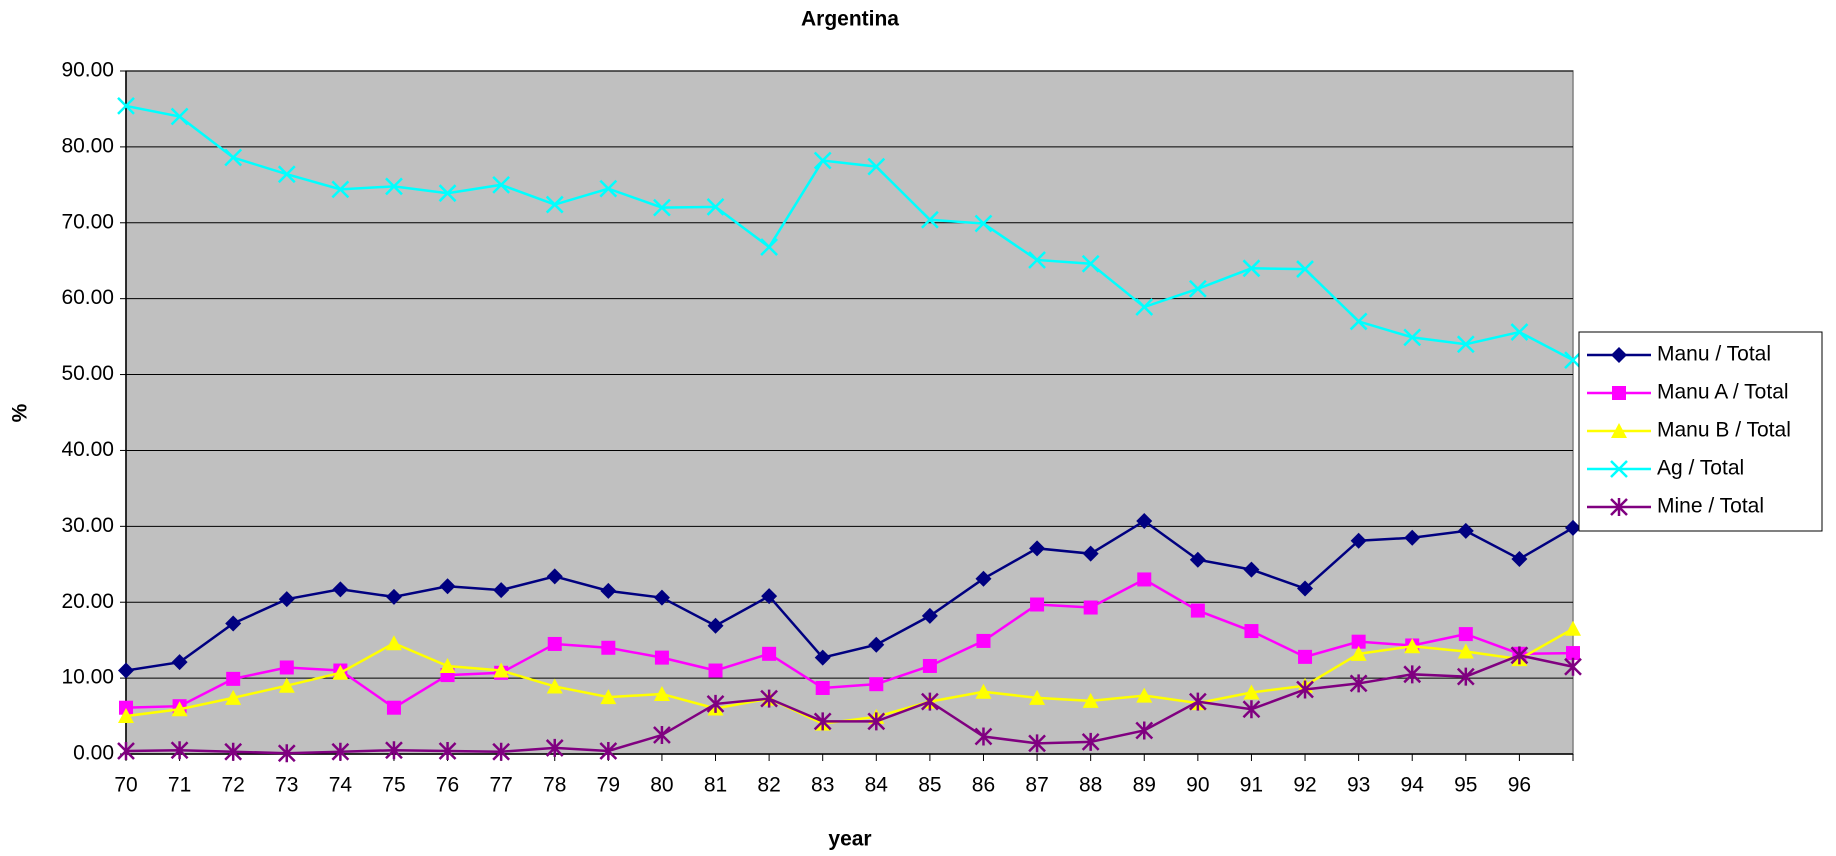  What do you see at coordinates (1358, 785) in the screenshot?
I see `x-tick-label: 93` at bounding box center [1358, 785].